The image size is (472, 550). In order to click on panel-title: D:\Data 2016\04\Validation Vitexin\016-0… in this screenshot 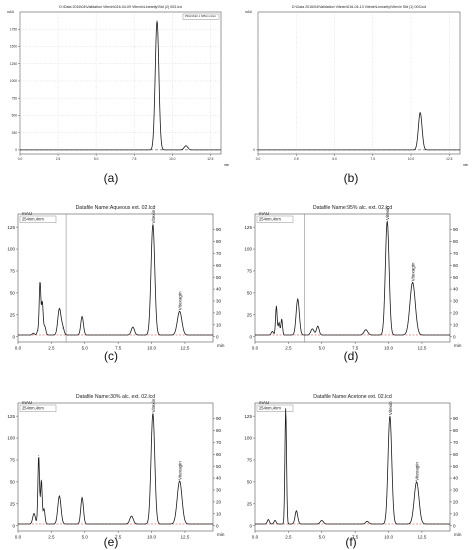, I will do `click(359, 7)`.